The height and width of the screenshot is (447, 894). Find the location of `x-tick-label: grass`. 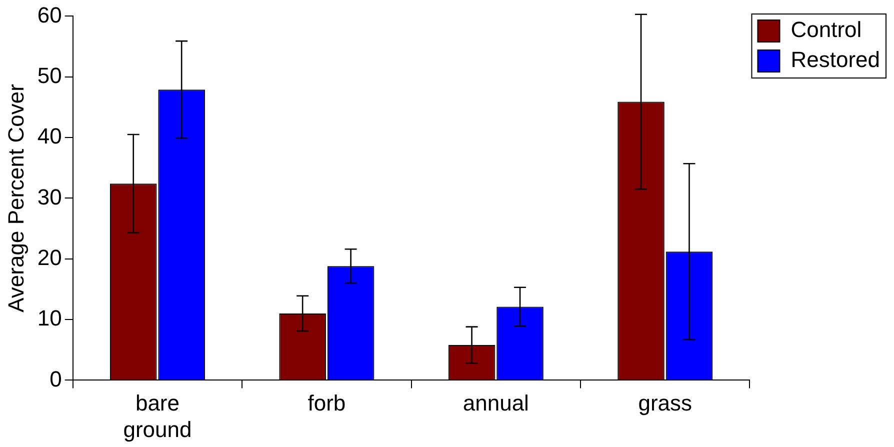

x-tick-label: grass is located at coordinates (665, 403).